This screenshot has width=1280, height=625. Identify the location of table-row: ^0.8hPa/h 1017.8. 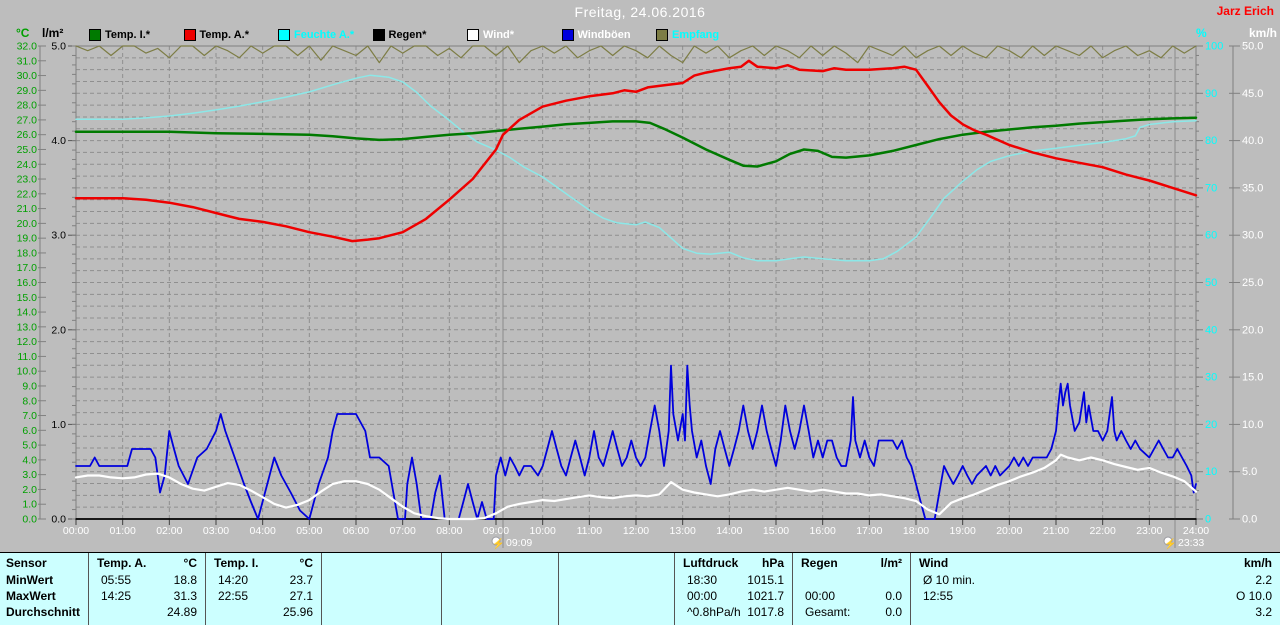
(733, 612).